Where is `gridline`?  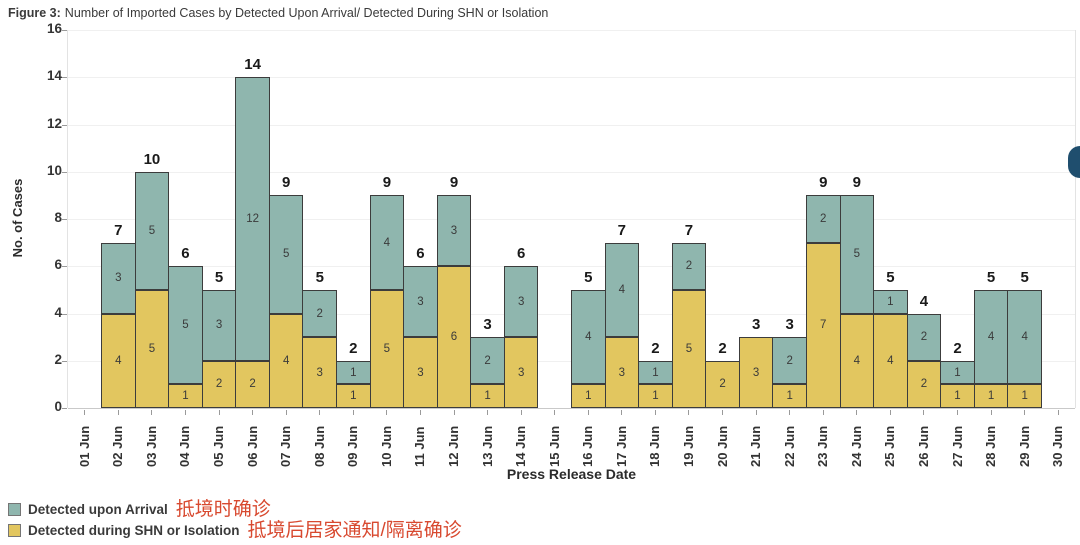
gridline is located at coordinates (571, 267).